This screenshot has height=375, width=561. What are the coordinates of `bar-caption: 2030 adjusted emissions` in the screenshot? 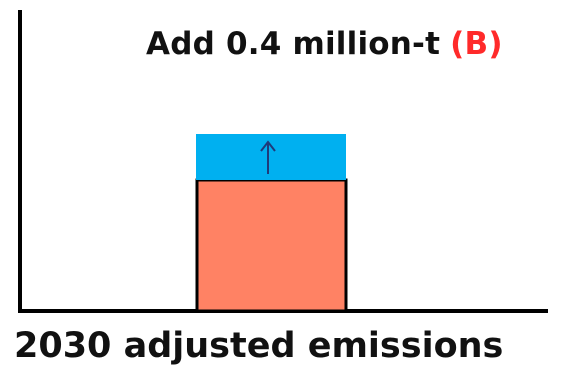 It's located at (259, 346).